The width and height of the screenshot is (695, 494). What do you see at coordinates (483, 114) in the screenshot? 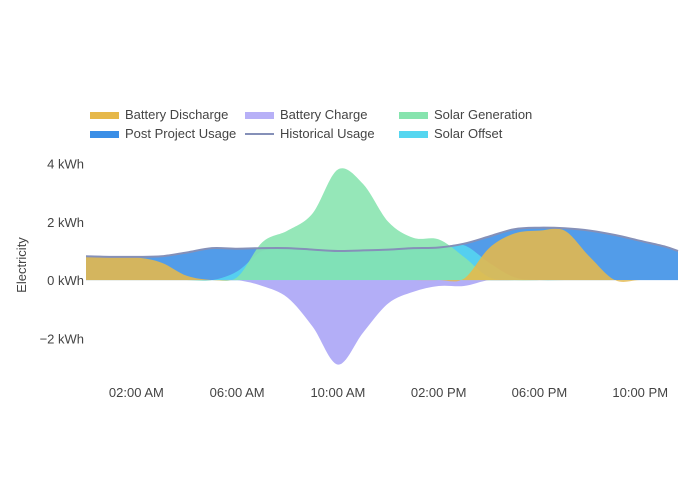
I see `legend-label: Solar Generation` at bounding box center [483, 114].